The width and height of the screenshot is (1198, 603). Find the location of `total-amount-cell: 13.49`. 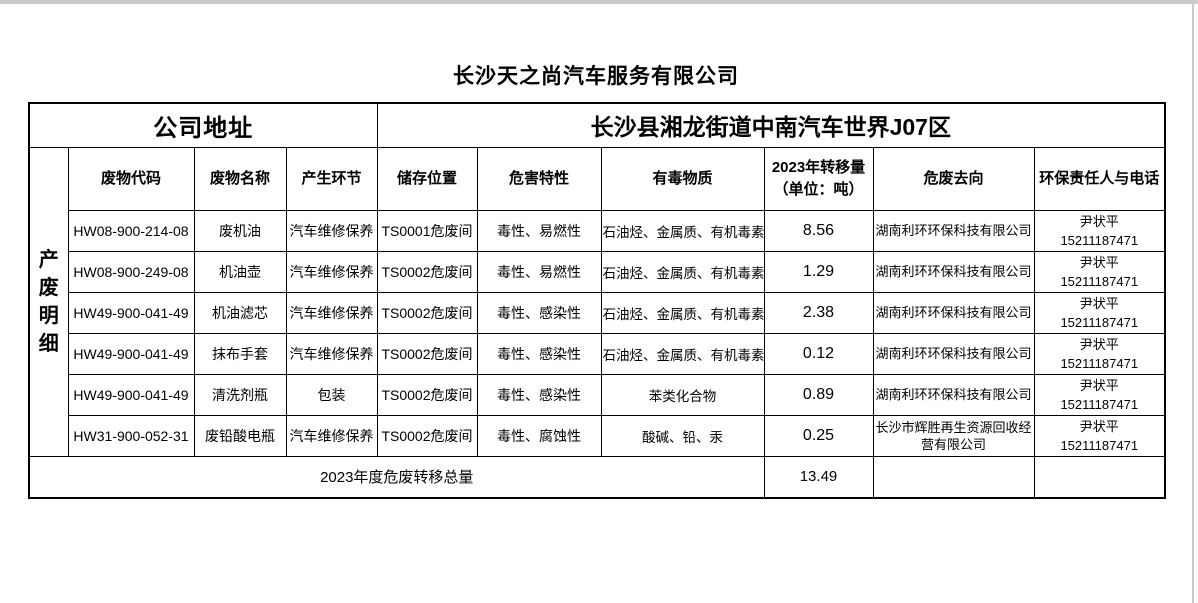

total-amount-cell: 13.49 is located at coordinates (818, 477).